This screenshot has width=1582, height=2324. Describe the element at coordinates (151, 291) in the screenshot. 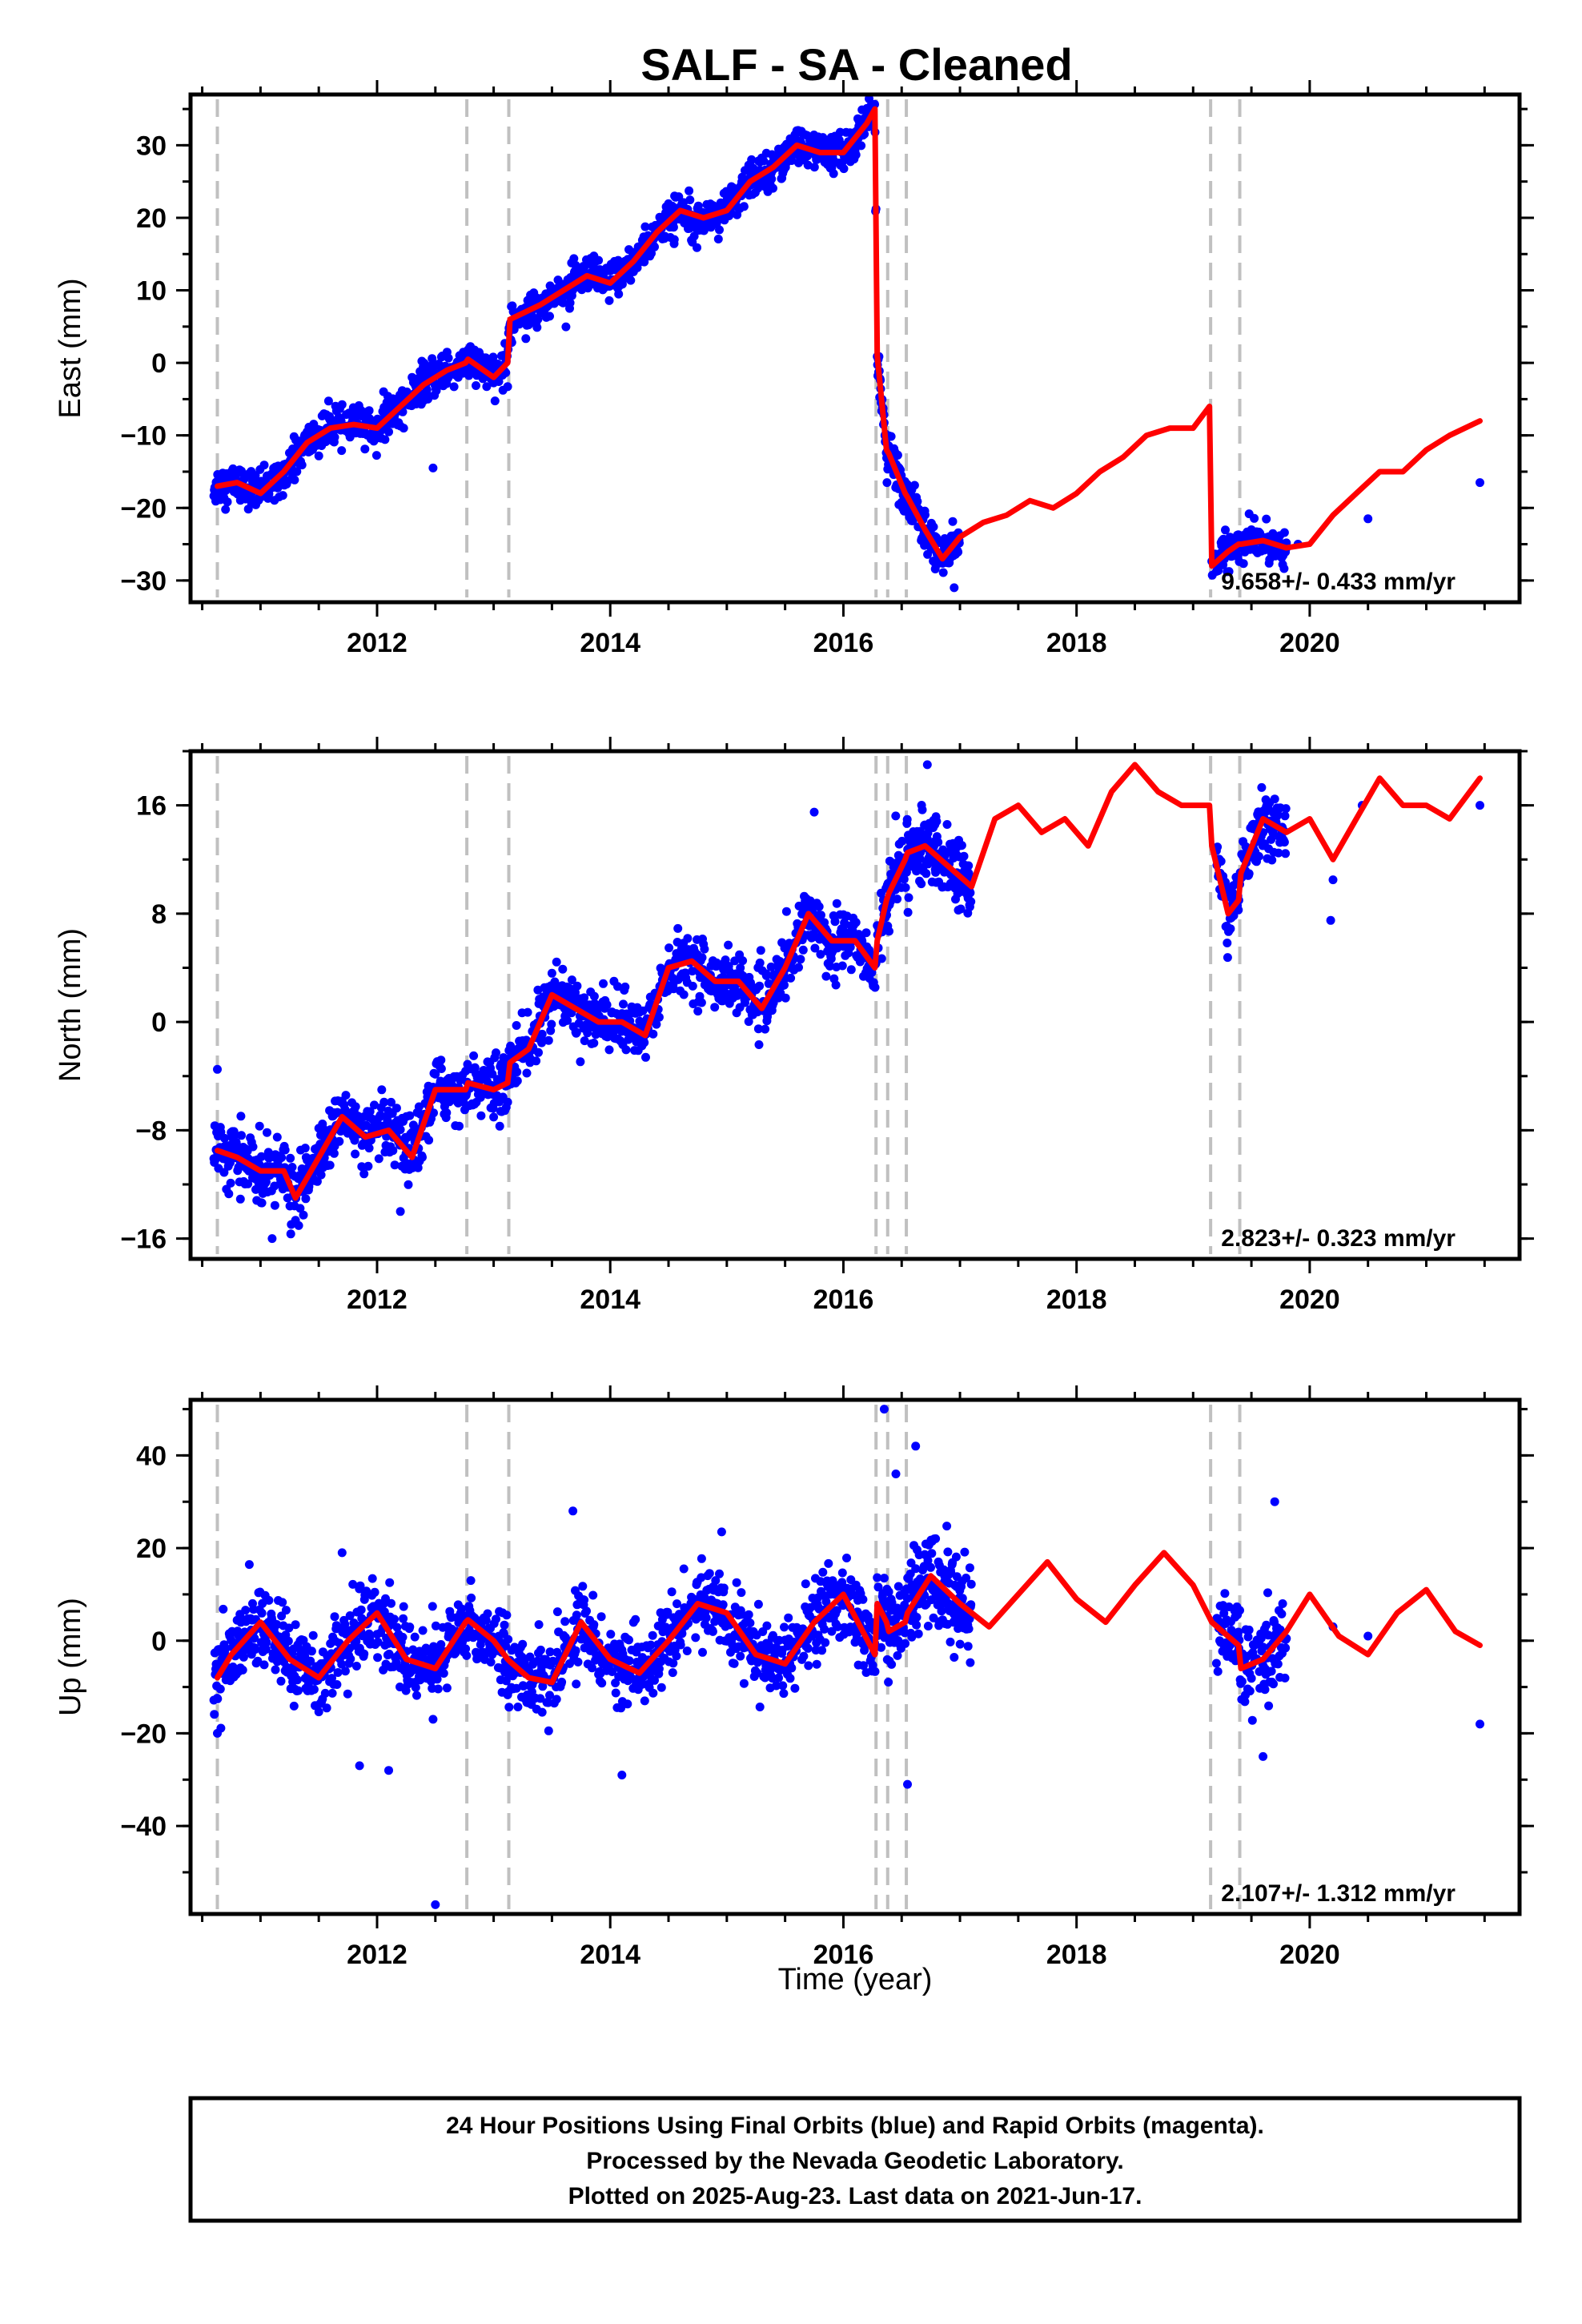

I see `y-tick-label: 10` at that location.